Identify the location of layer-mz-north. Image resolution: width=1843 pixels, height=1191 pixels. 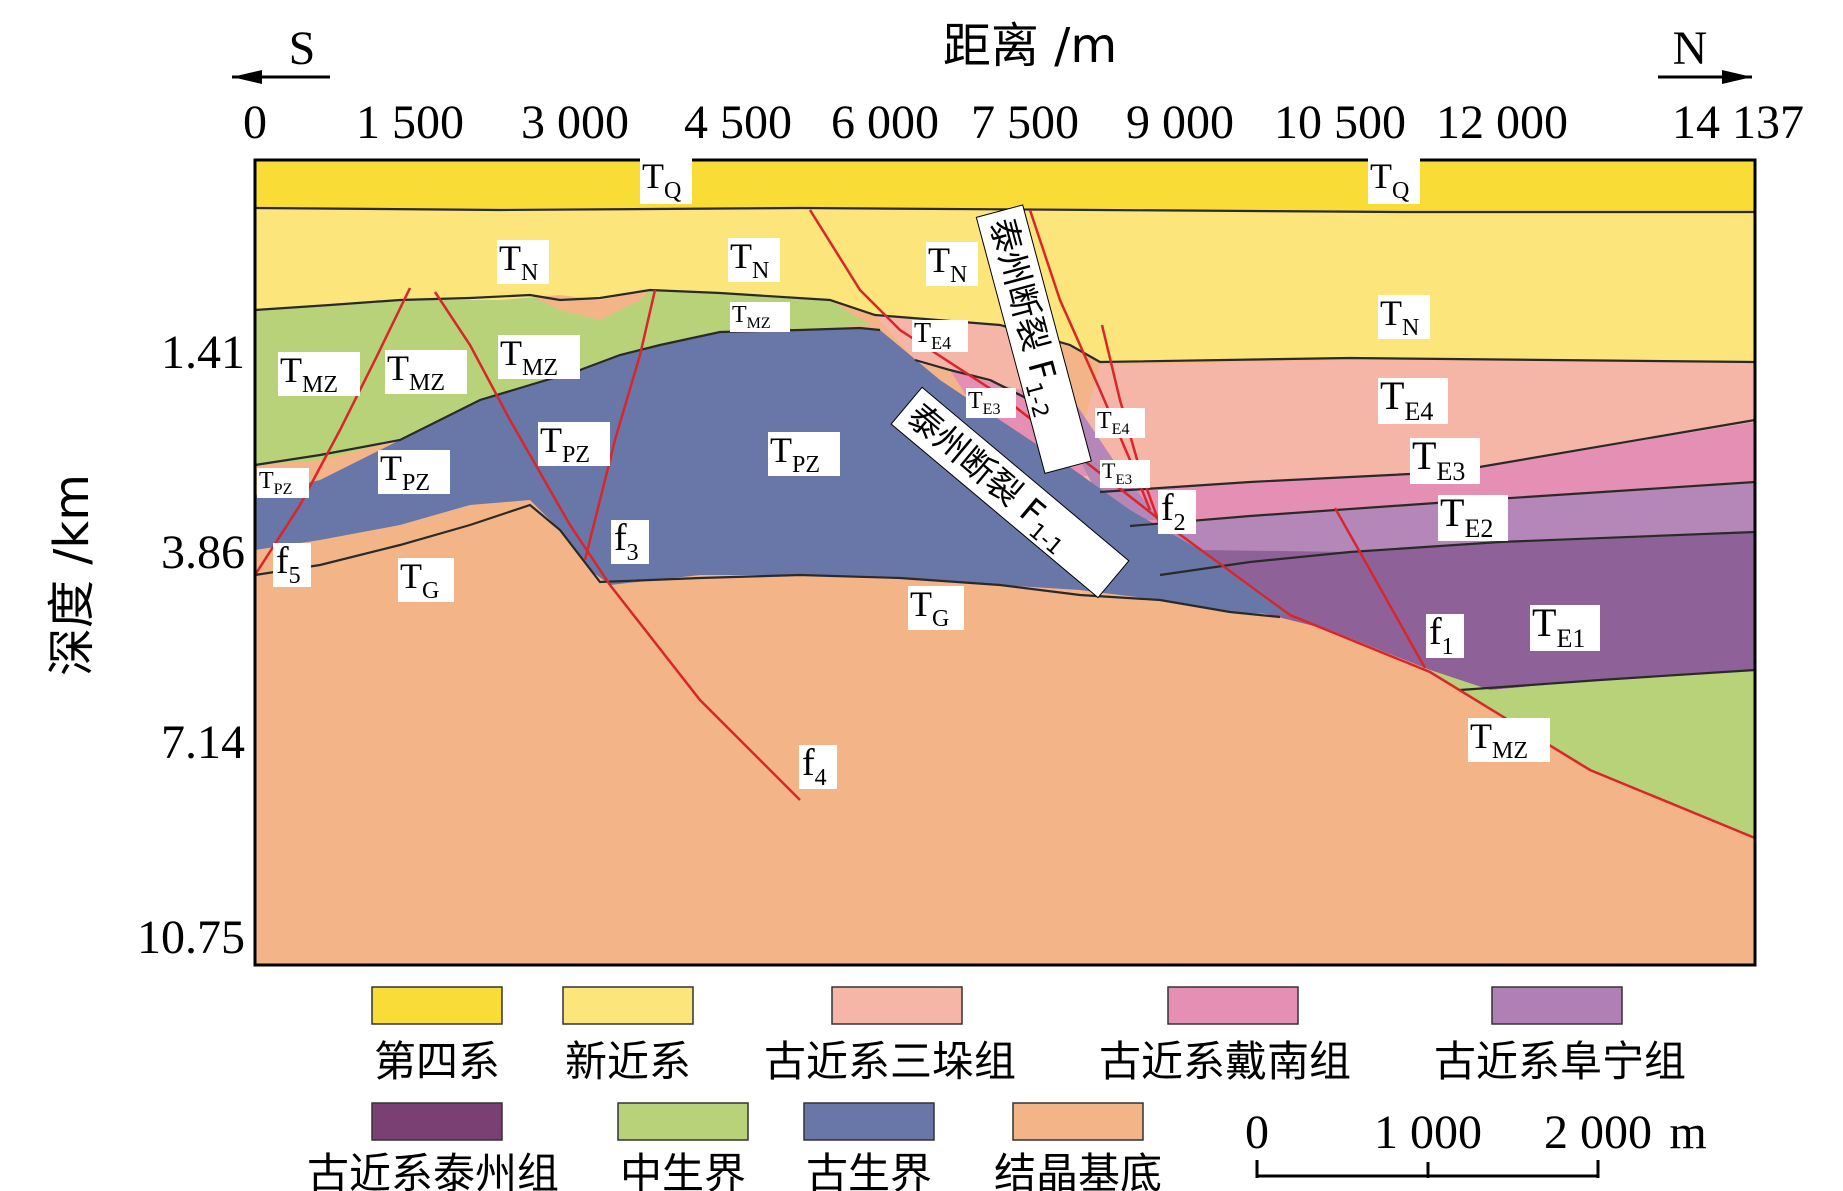
(1592, 754).